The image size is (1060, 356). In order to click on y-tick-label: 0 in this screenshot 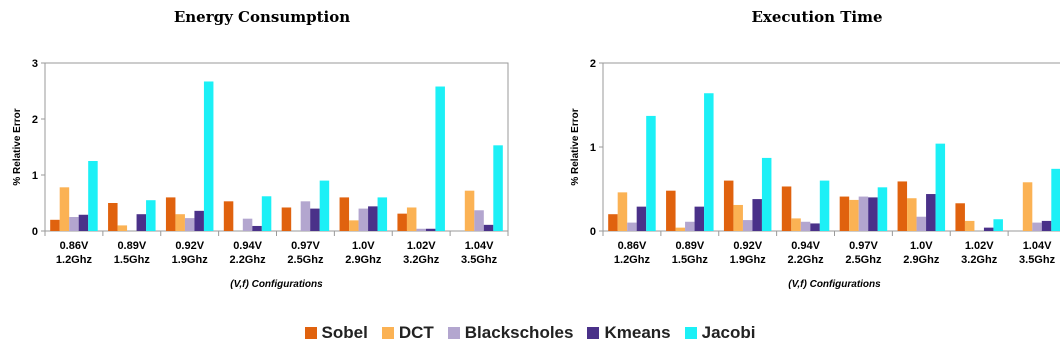, I will do `click(35, 232)`.